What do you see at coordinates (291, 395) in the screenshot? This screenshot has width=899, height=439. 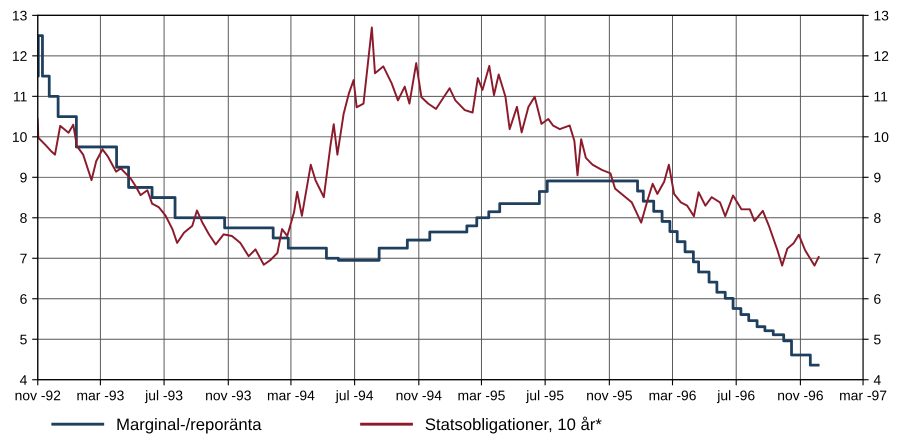 I see `x-tick-label: mar -94` at bounding box center [291, 395].